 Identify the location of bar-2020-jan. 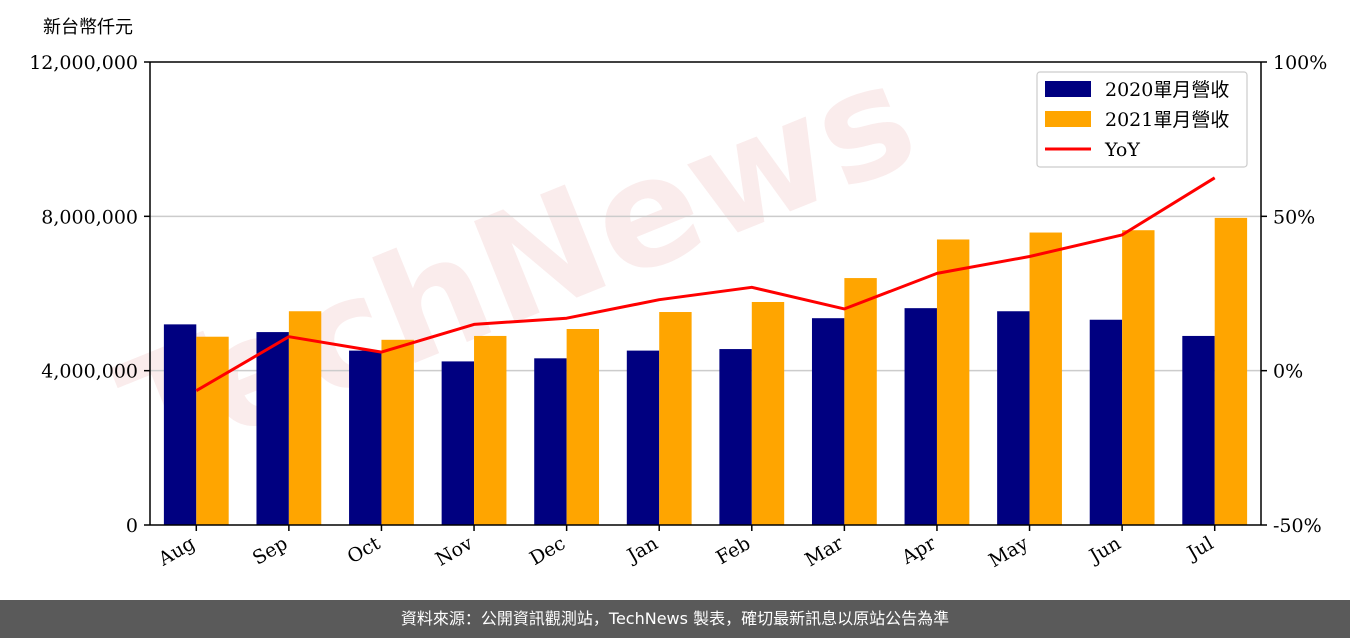
(643, 437).